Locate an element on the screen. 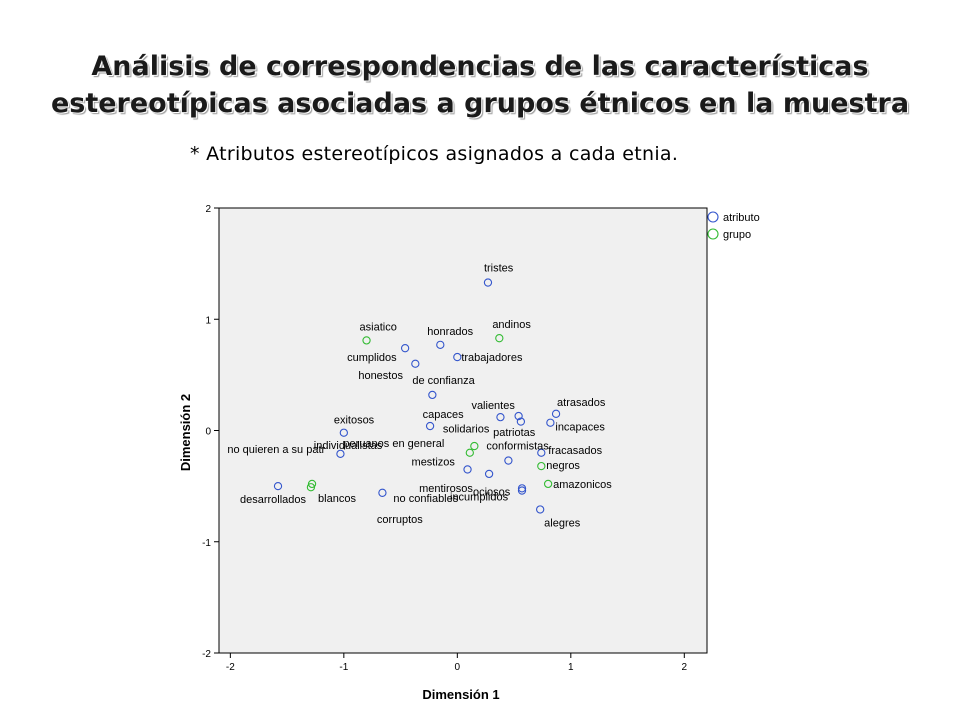  point-label: incapaces is located at coordinates (580, 428).